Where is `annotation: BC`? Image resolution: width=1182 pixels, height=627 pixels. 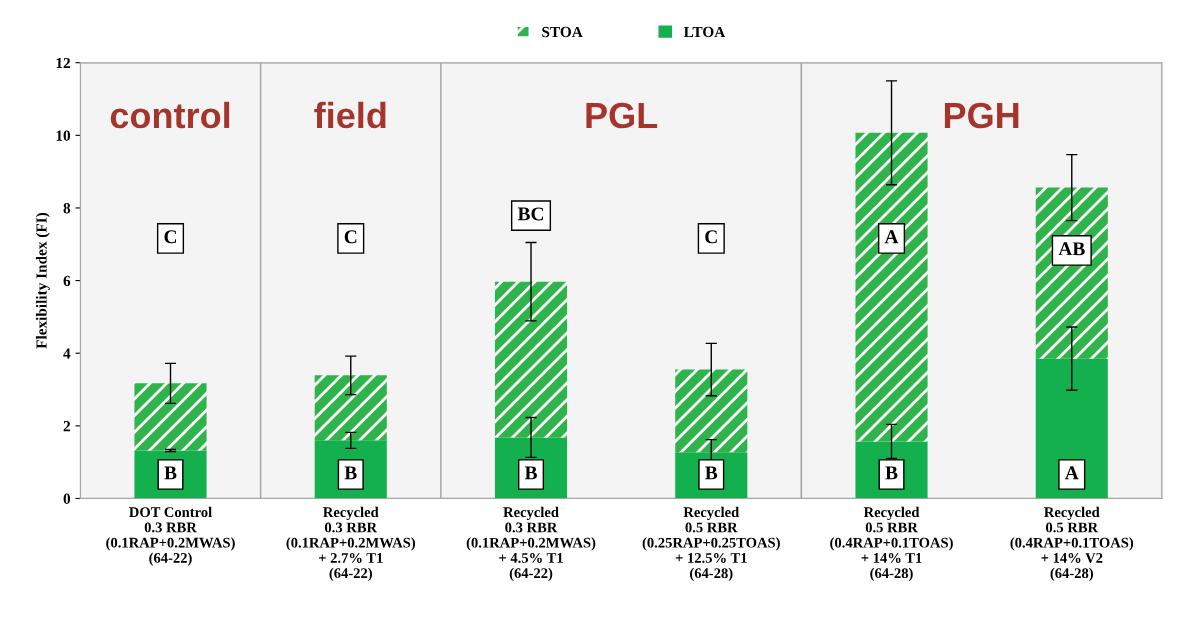 annotation: BC is located at coordinates (530, 214).